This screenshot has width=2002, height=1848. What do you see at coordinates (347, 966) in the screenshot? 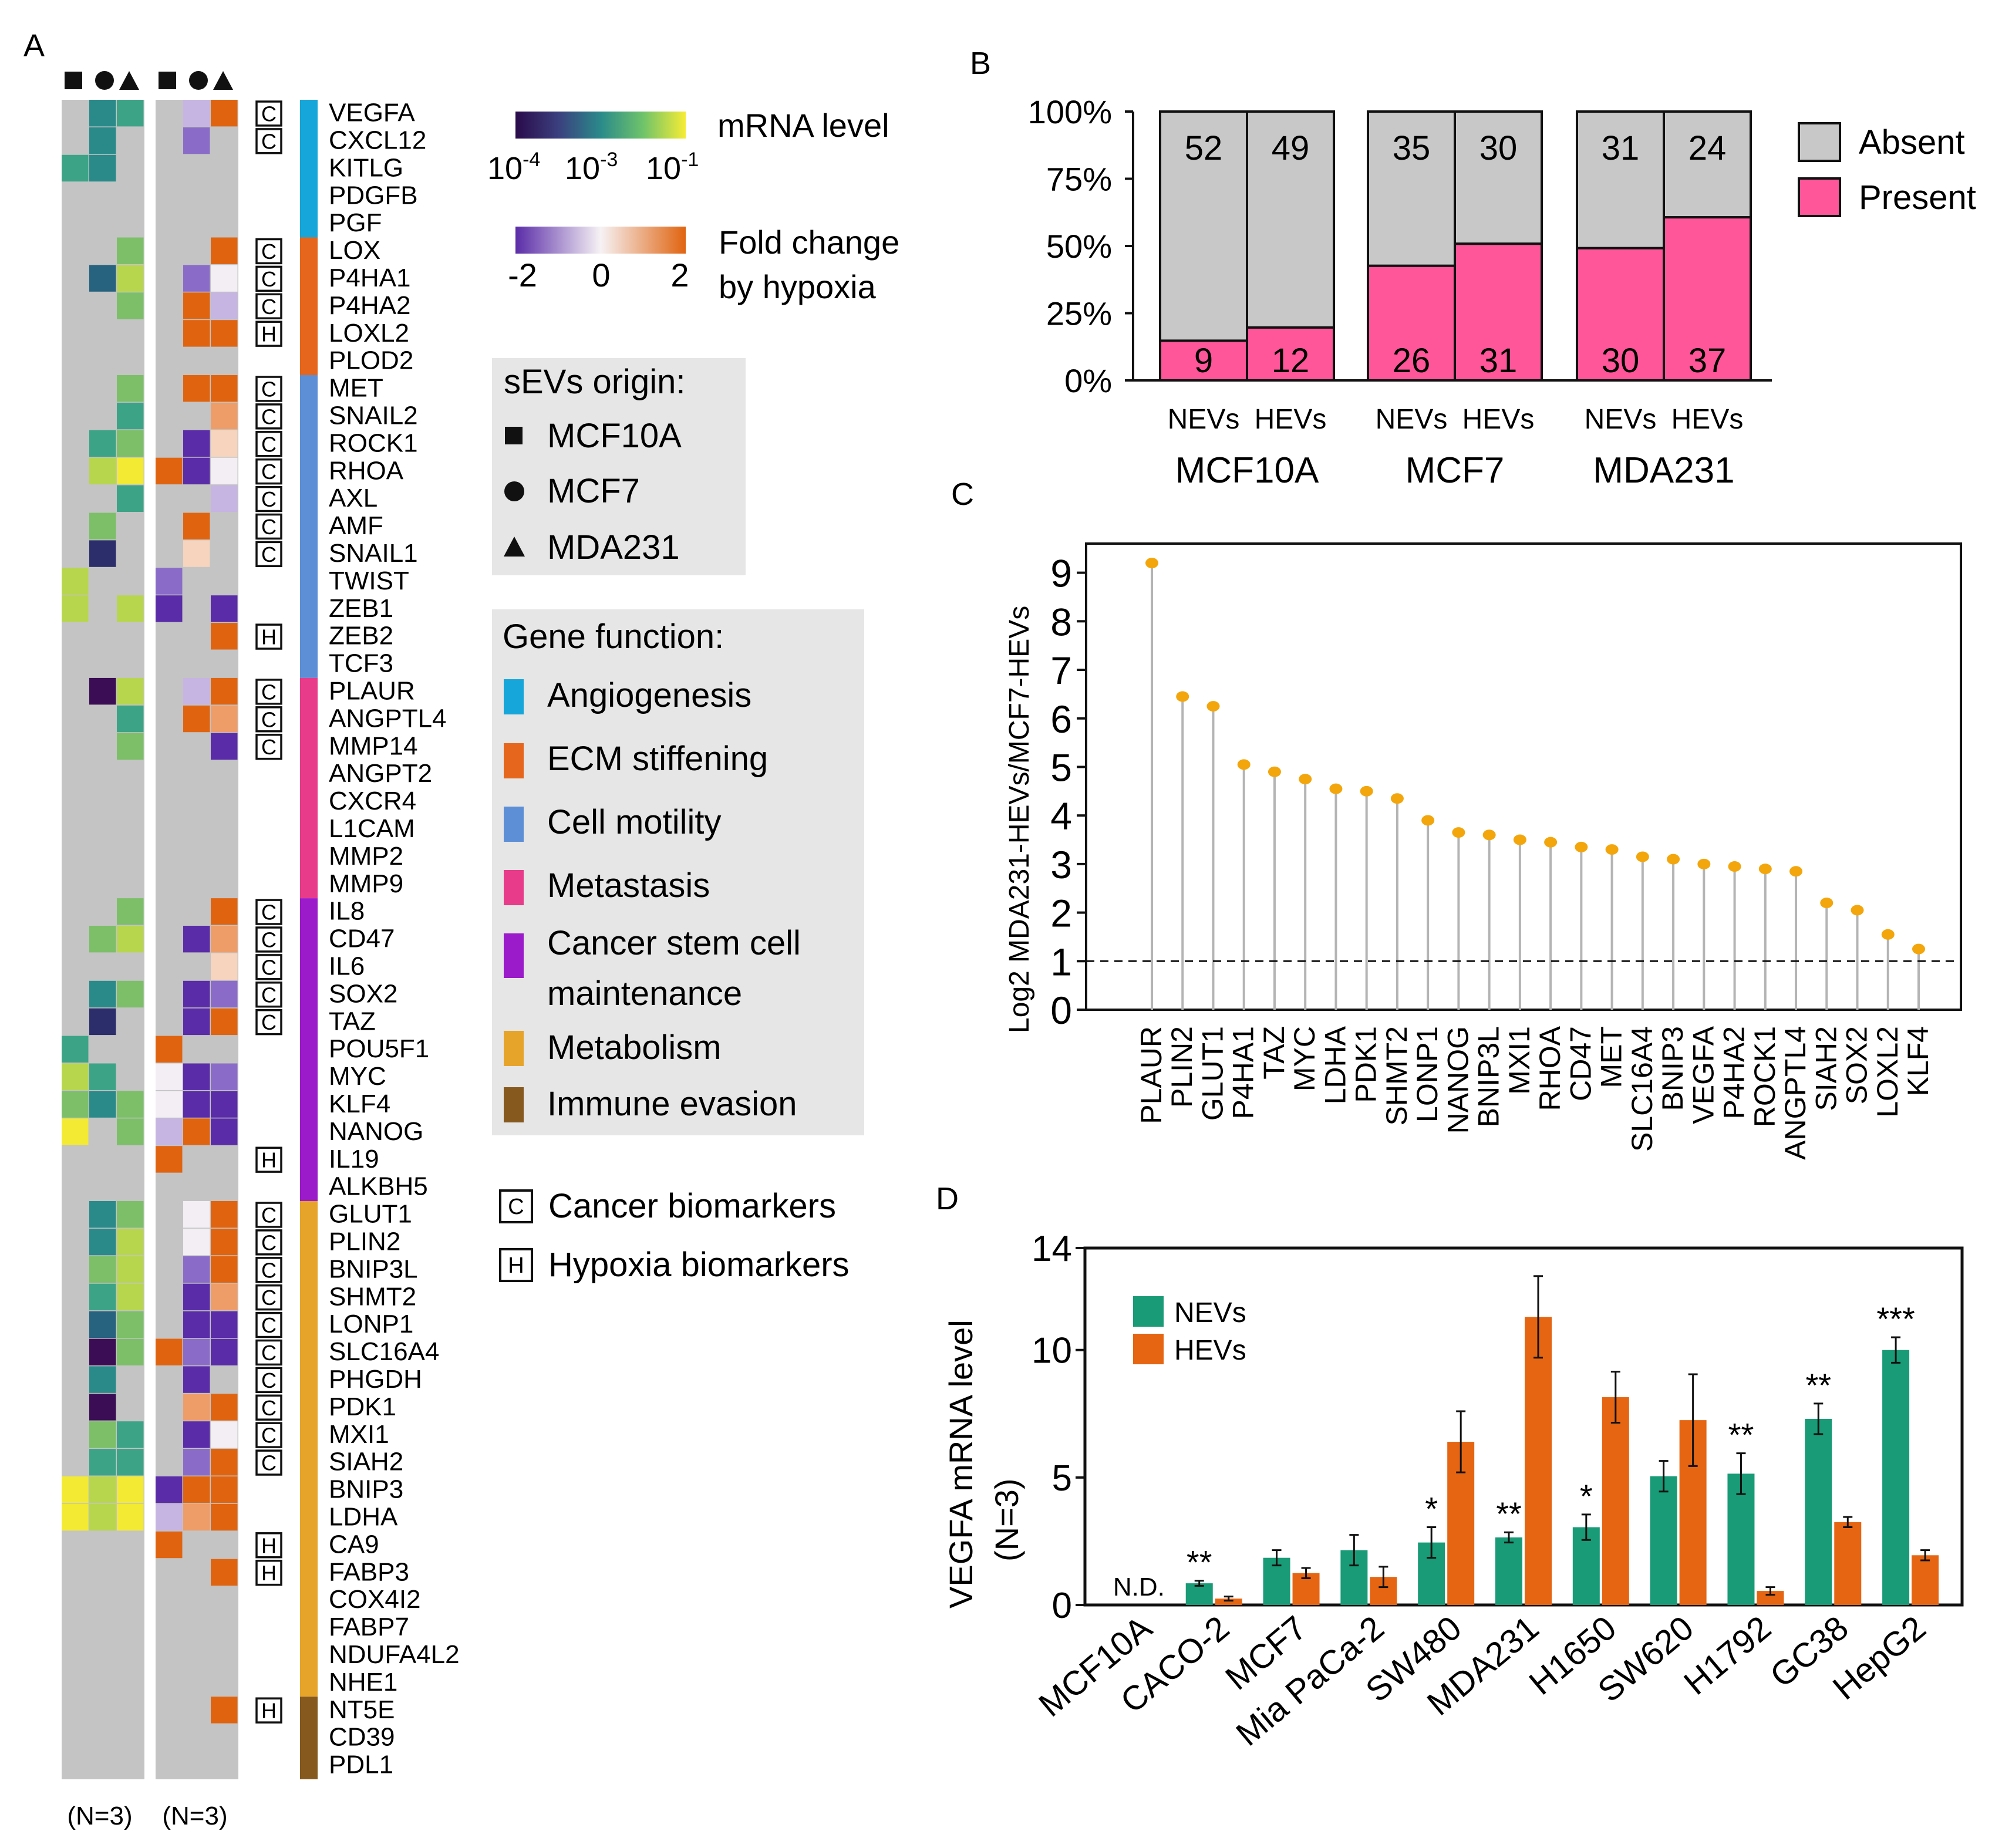
I see `gene-label: IL6` at bounding box center [347, 966].